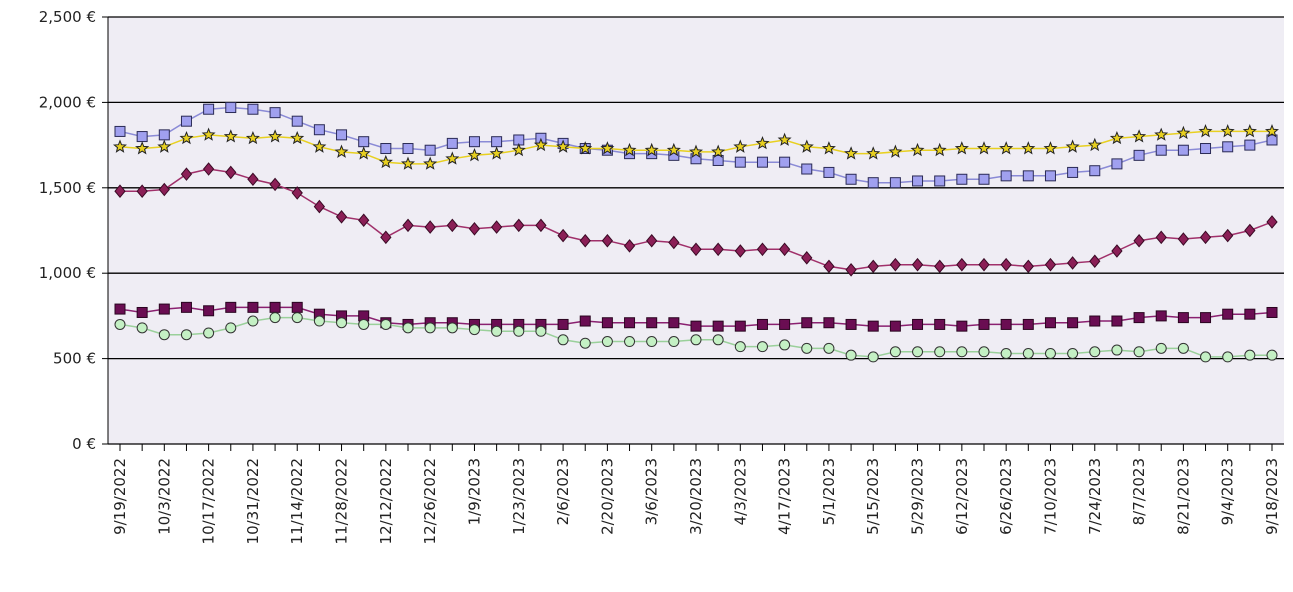 This screenshot has height=592, width=1293. What do you see at coordinates (120, 496) in the screenshot?
I see `x-tick-label: 9/19/2022` at bounding box center [120, 496].